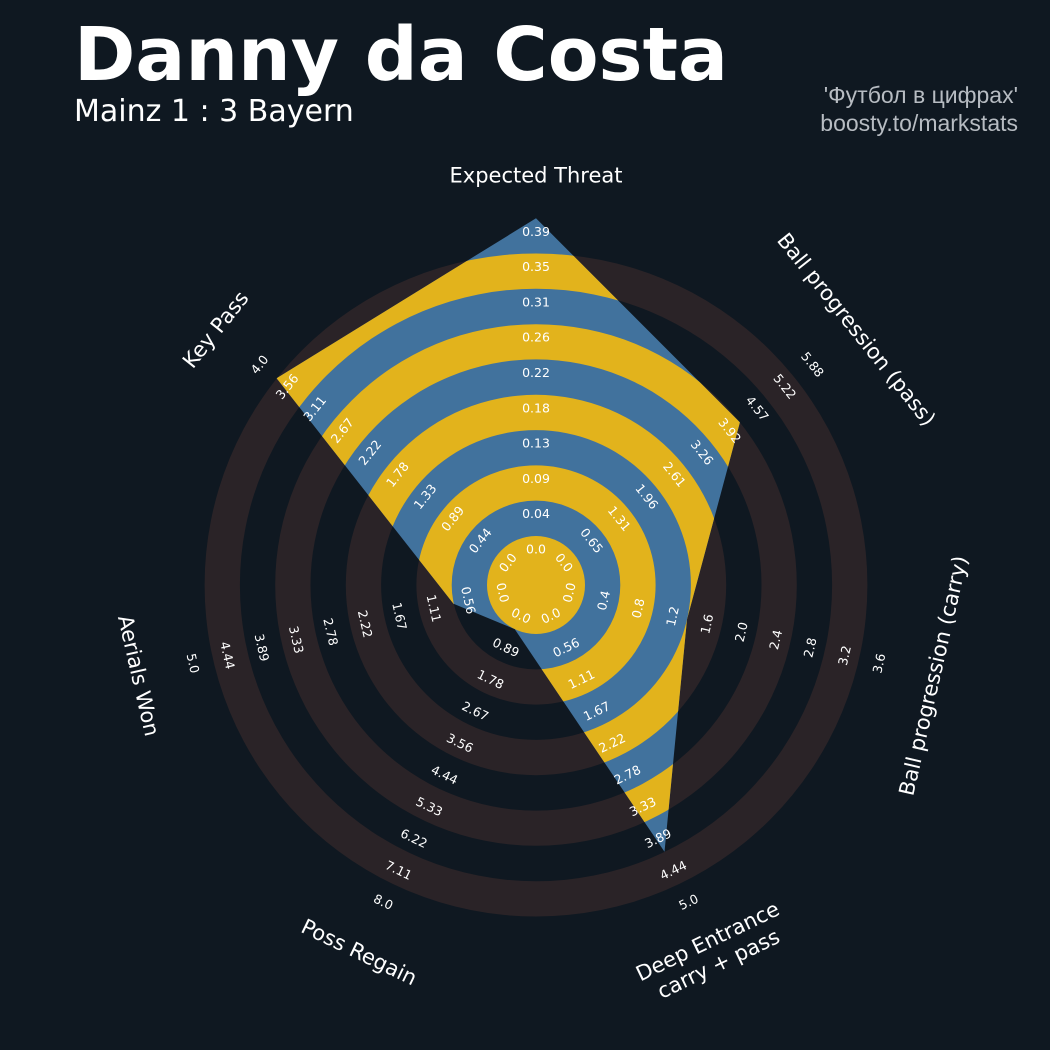 This screenshot has height=1050, width=1050. What do you see at coordinates (536, 266) in the screenshot?
I see `tick-label: 0.35` at bounding box center [536, 266].